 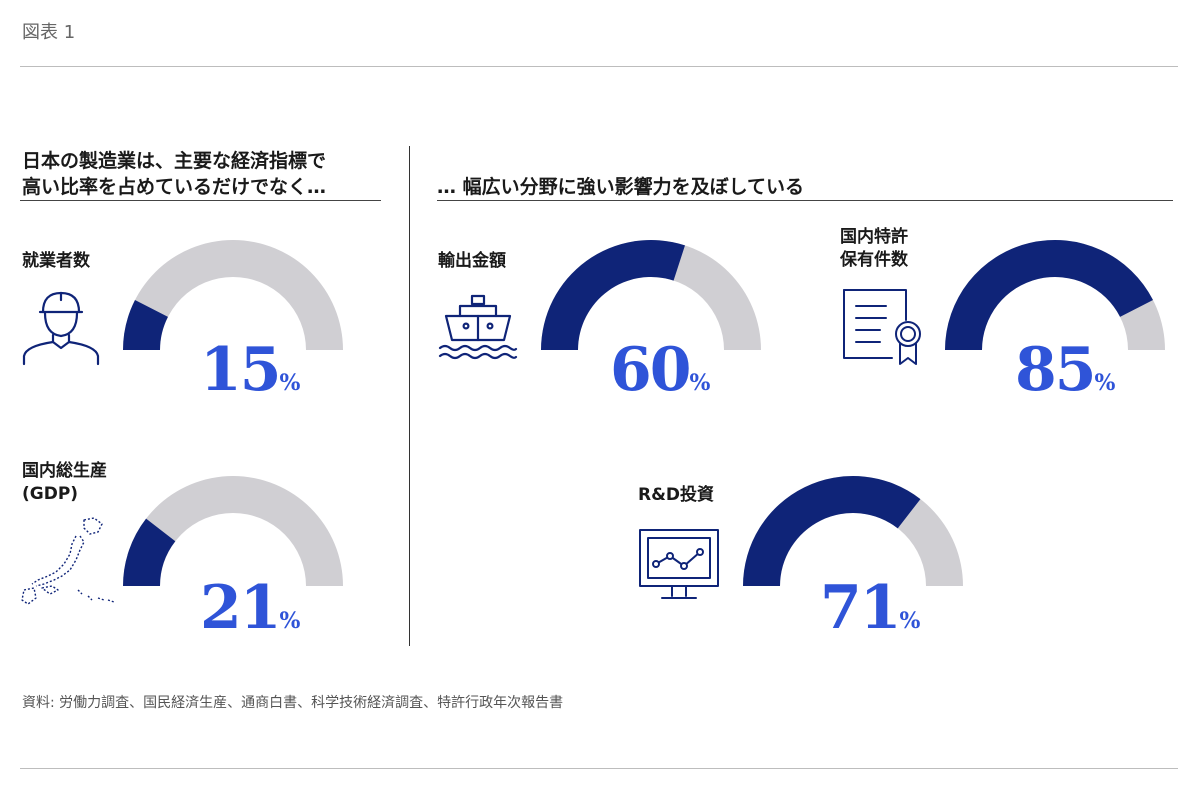 I want to click on gdp-gauge, so click(x=233, y=531).